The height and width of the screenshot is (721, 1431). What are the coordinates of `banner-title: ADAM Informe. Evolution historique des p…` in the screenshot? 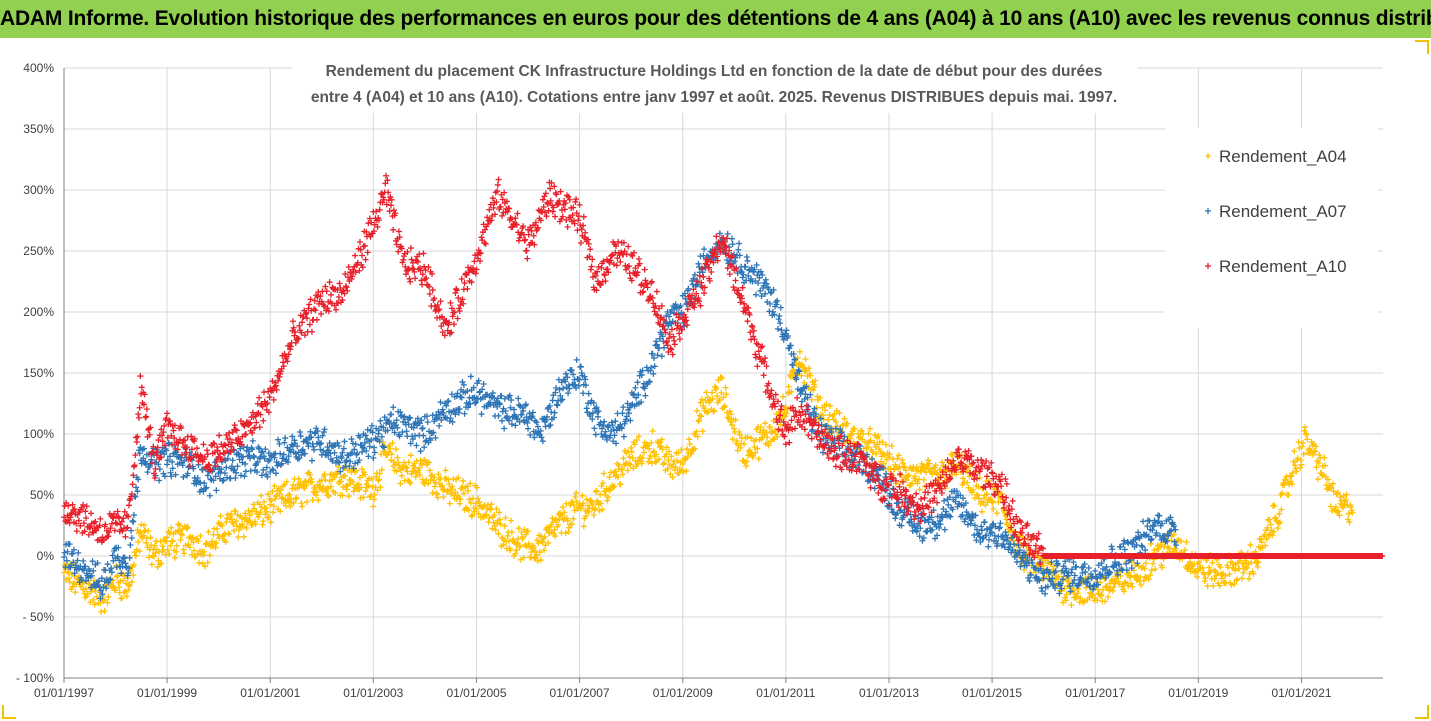 It's located at (715, 19).